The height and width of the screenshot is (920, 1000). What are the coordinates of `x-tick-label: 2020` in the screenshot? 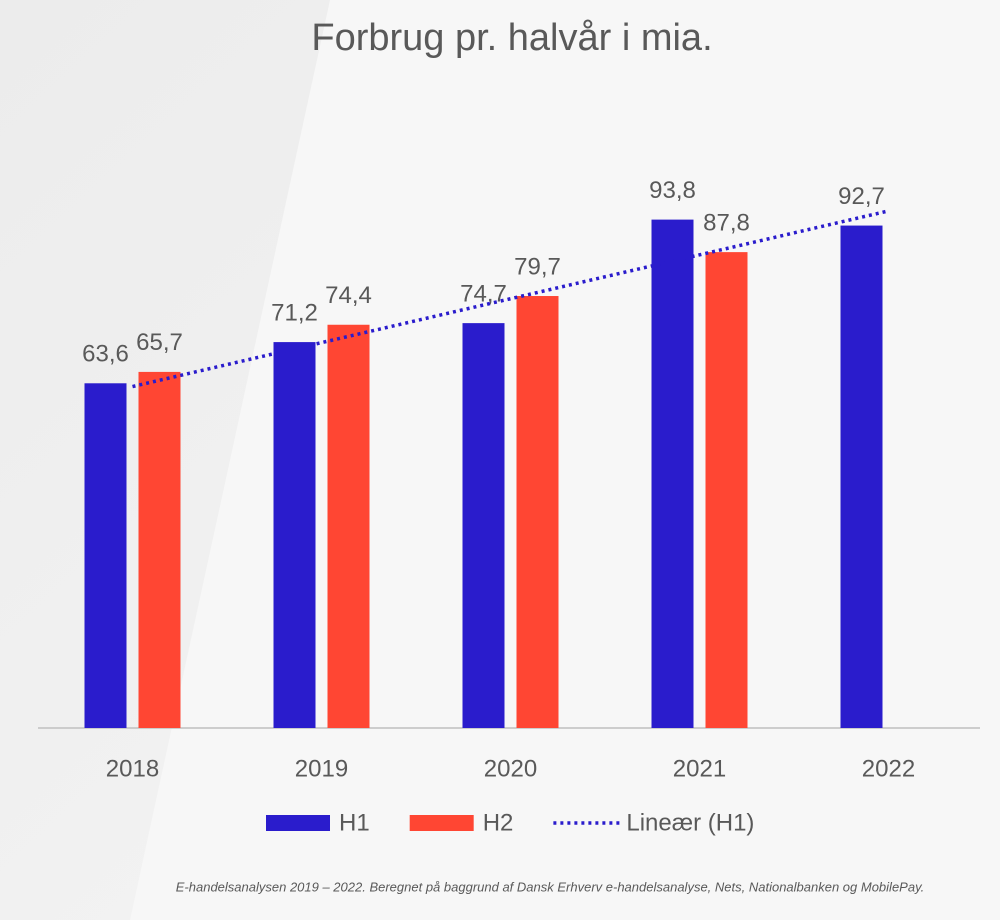 It's located at (510, 768).